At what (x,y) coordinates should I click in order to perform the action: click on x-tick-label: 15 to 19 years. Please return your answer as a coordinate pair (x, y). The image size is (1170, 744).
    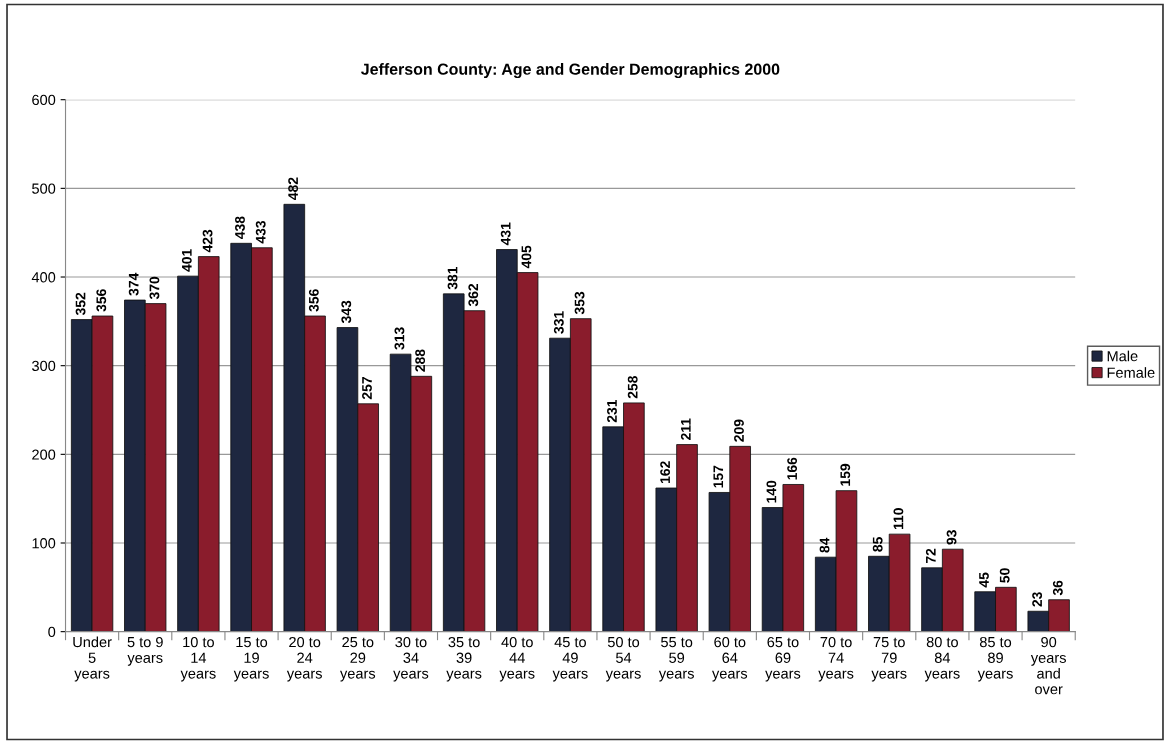
    Looking at the image, I should click on (251, 659).